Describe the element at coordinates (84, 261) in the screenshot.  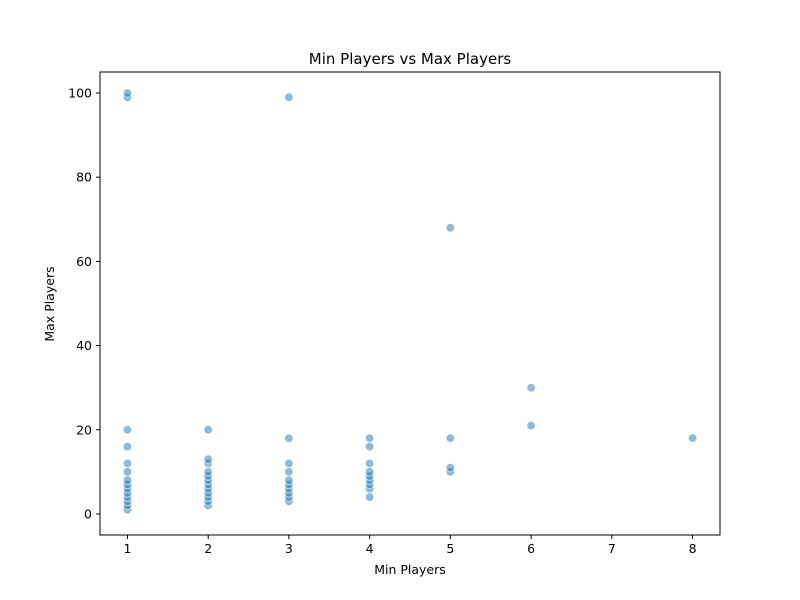
I see `y-tick-label: 60` at that location.